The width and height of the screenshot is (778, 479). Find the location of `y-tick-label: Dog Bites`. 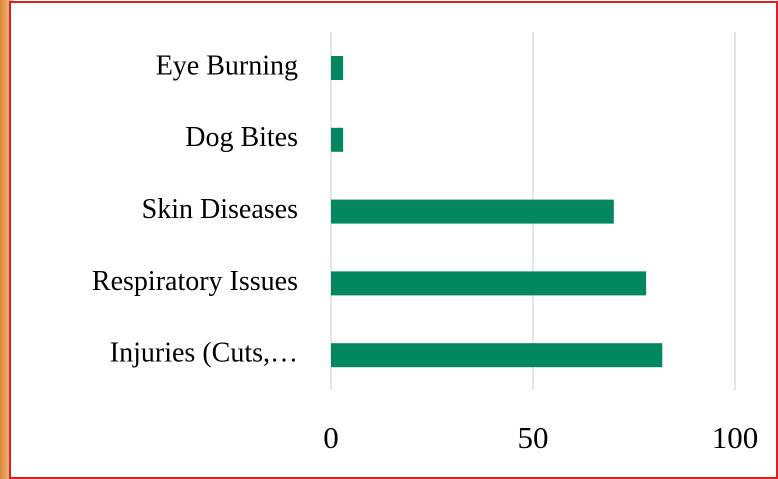

y-tick-label: Dog Bites is located at coordinates (241, 137).